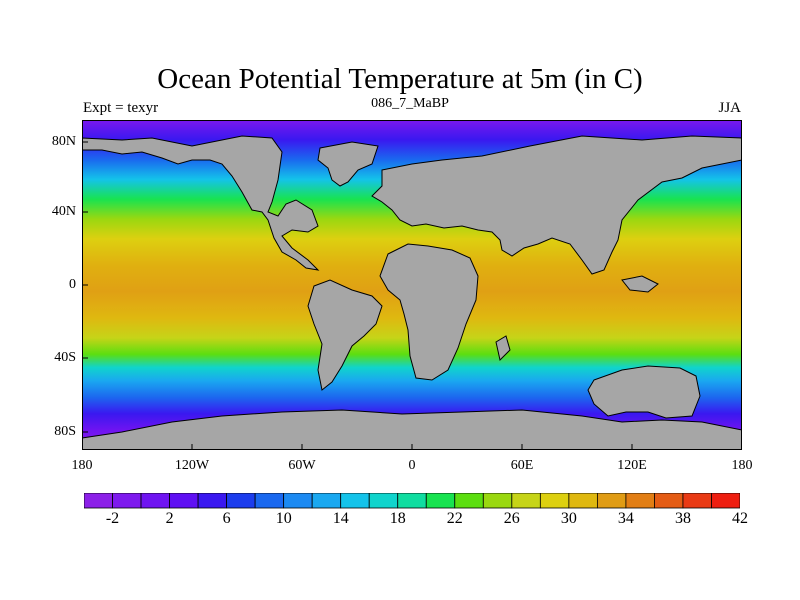 Image resolution: width=800 pixels, height=600 pixels. What do you see at coordinates (568, 518) in the screenshot?
I see `colorbar-label: 30` at bounding box center [568, 518].